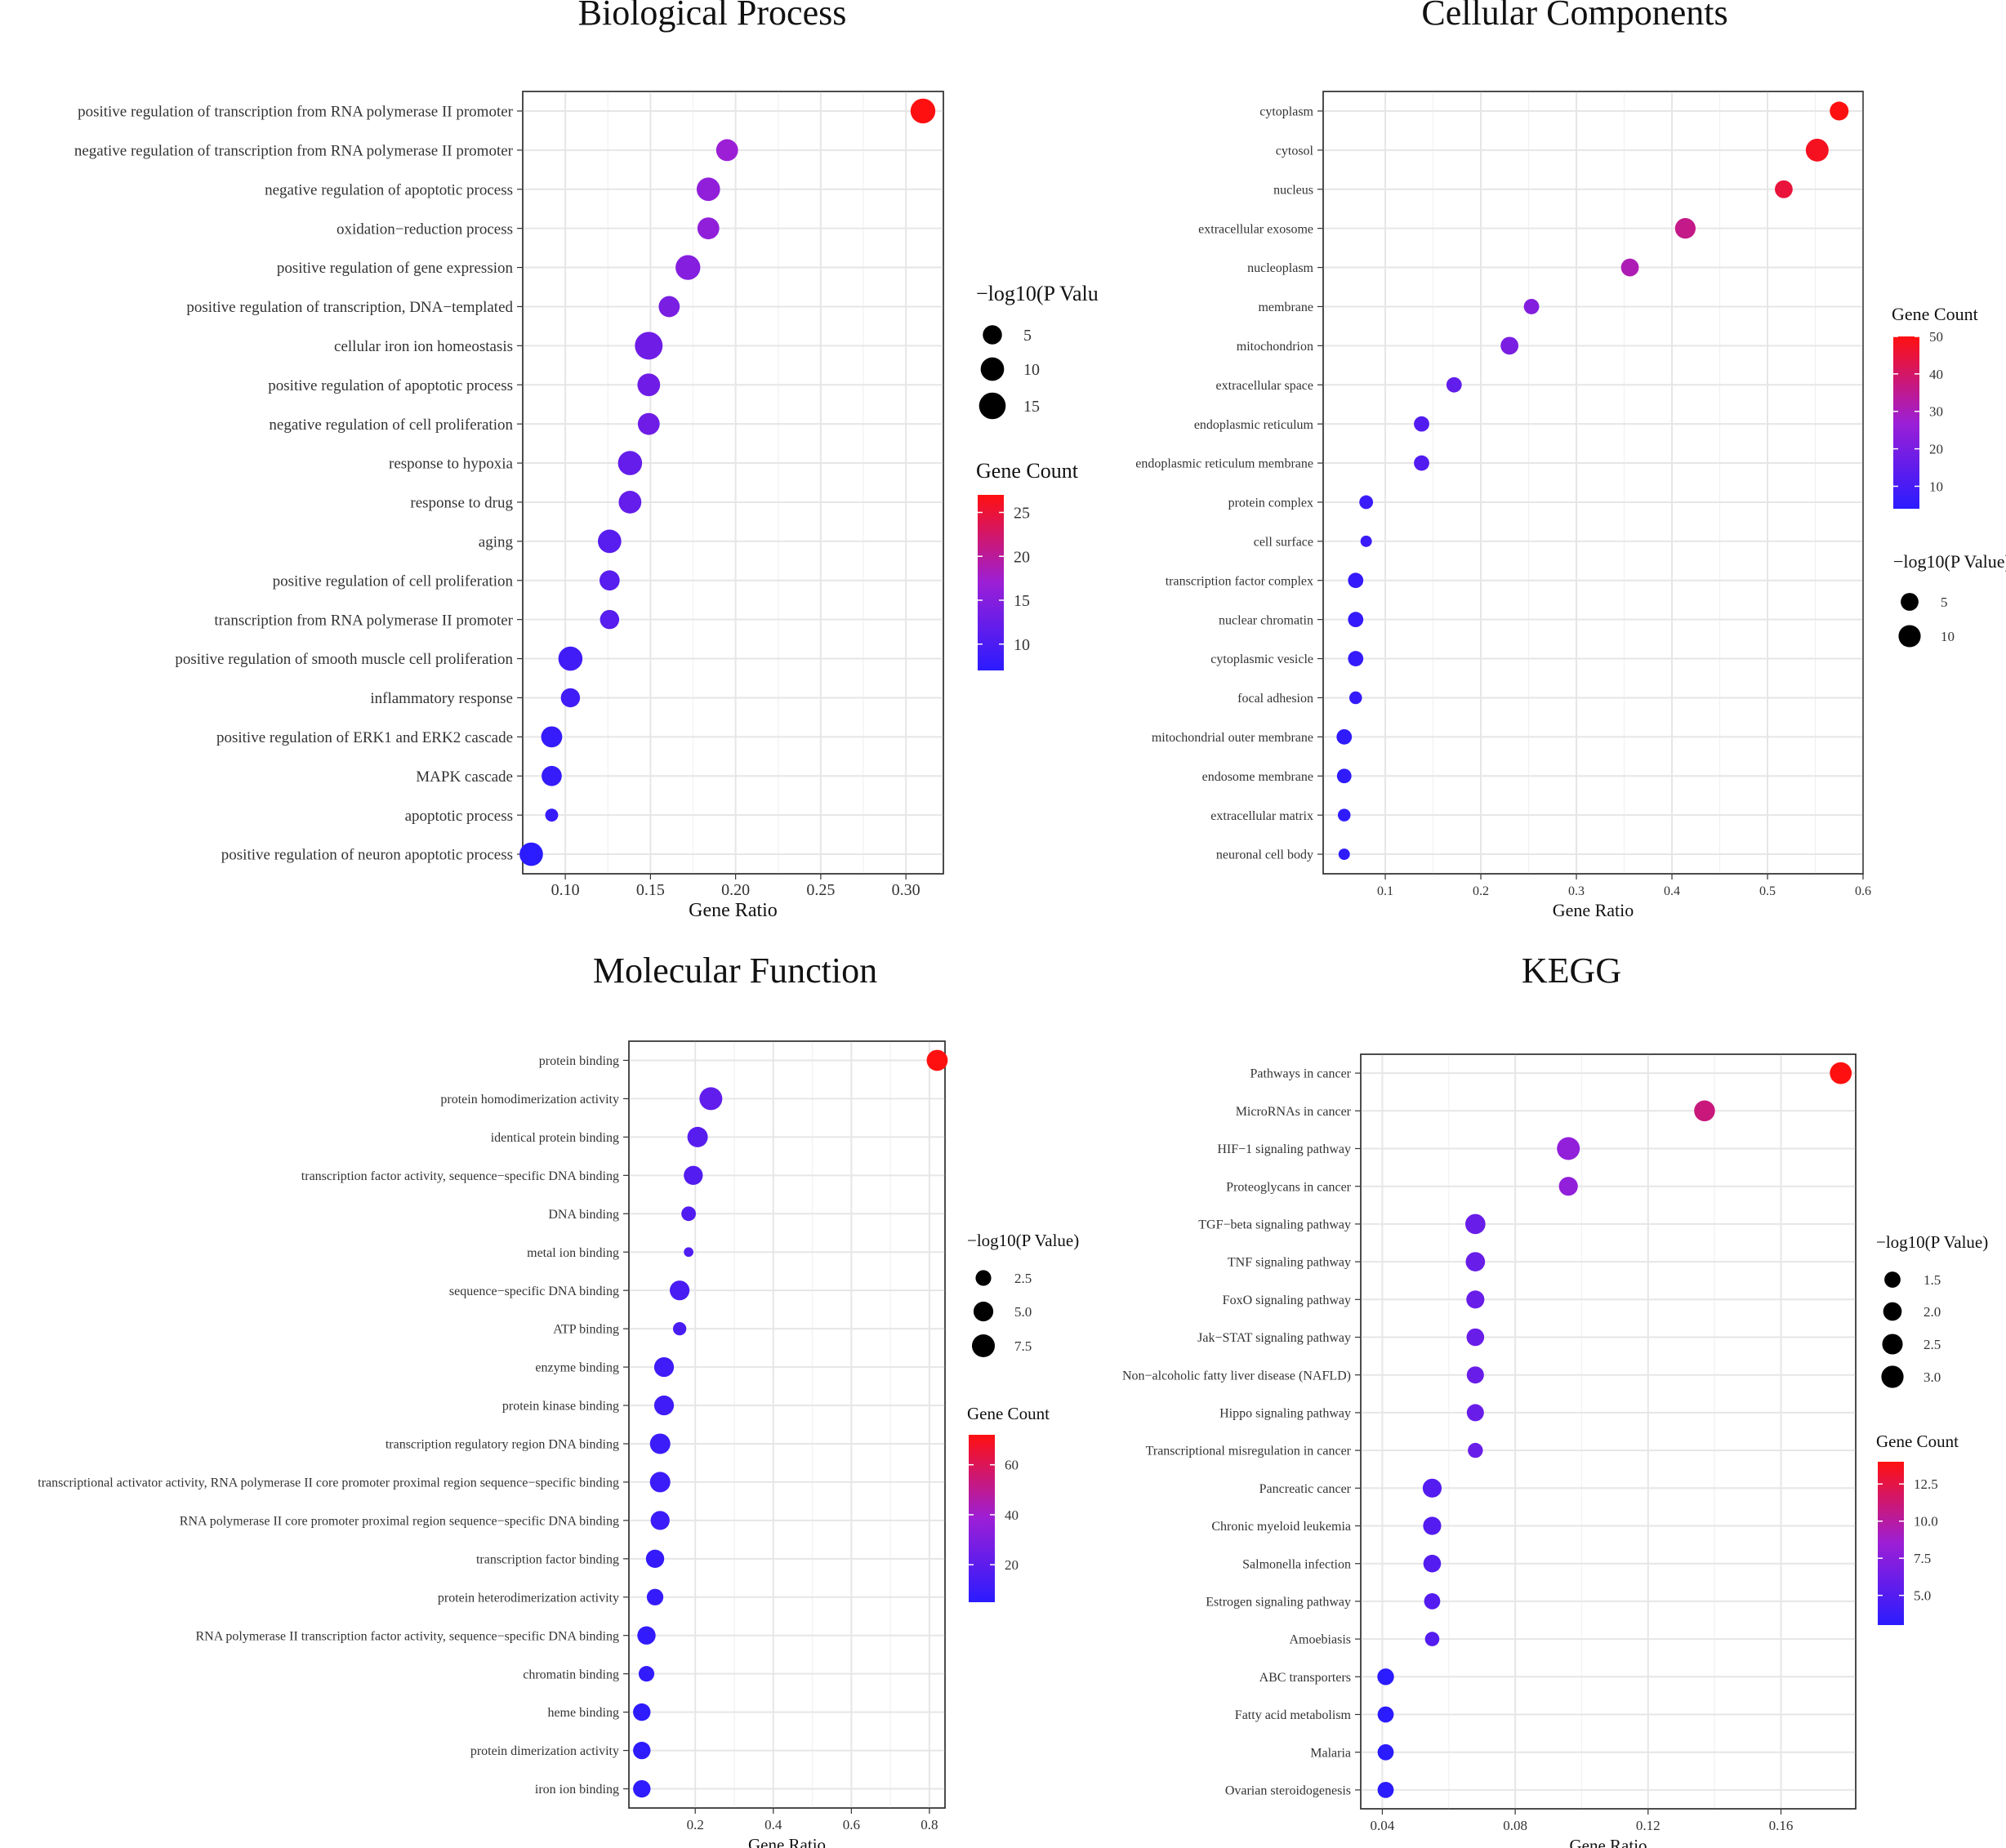 The image size is (2006, 1848). I want to click on term-label: cytoplasm, so click(1286, 112).